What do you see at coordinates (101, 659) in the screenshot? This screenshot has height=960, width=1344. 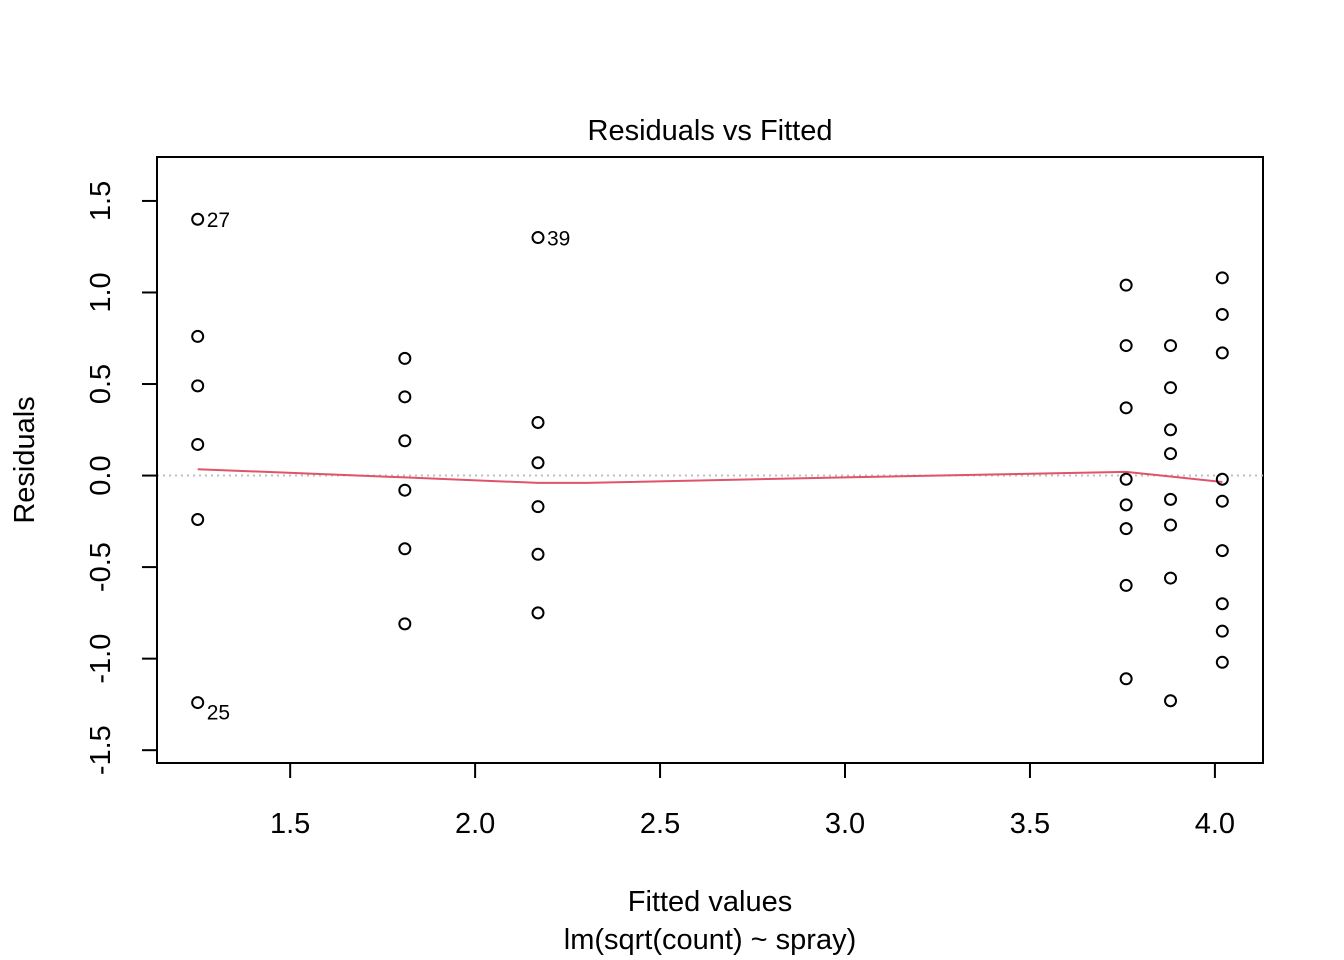 I see `y-tick-label: -1.0` at bounding box center [101, 659].